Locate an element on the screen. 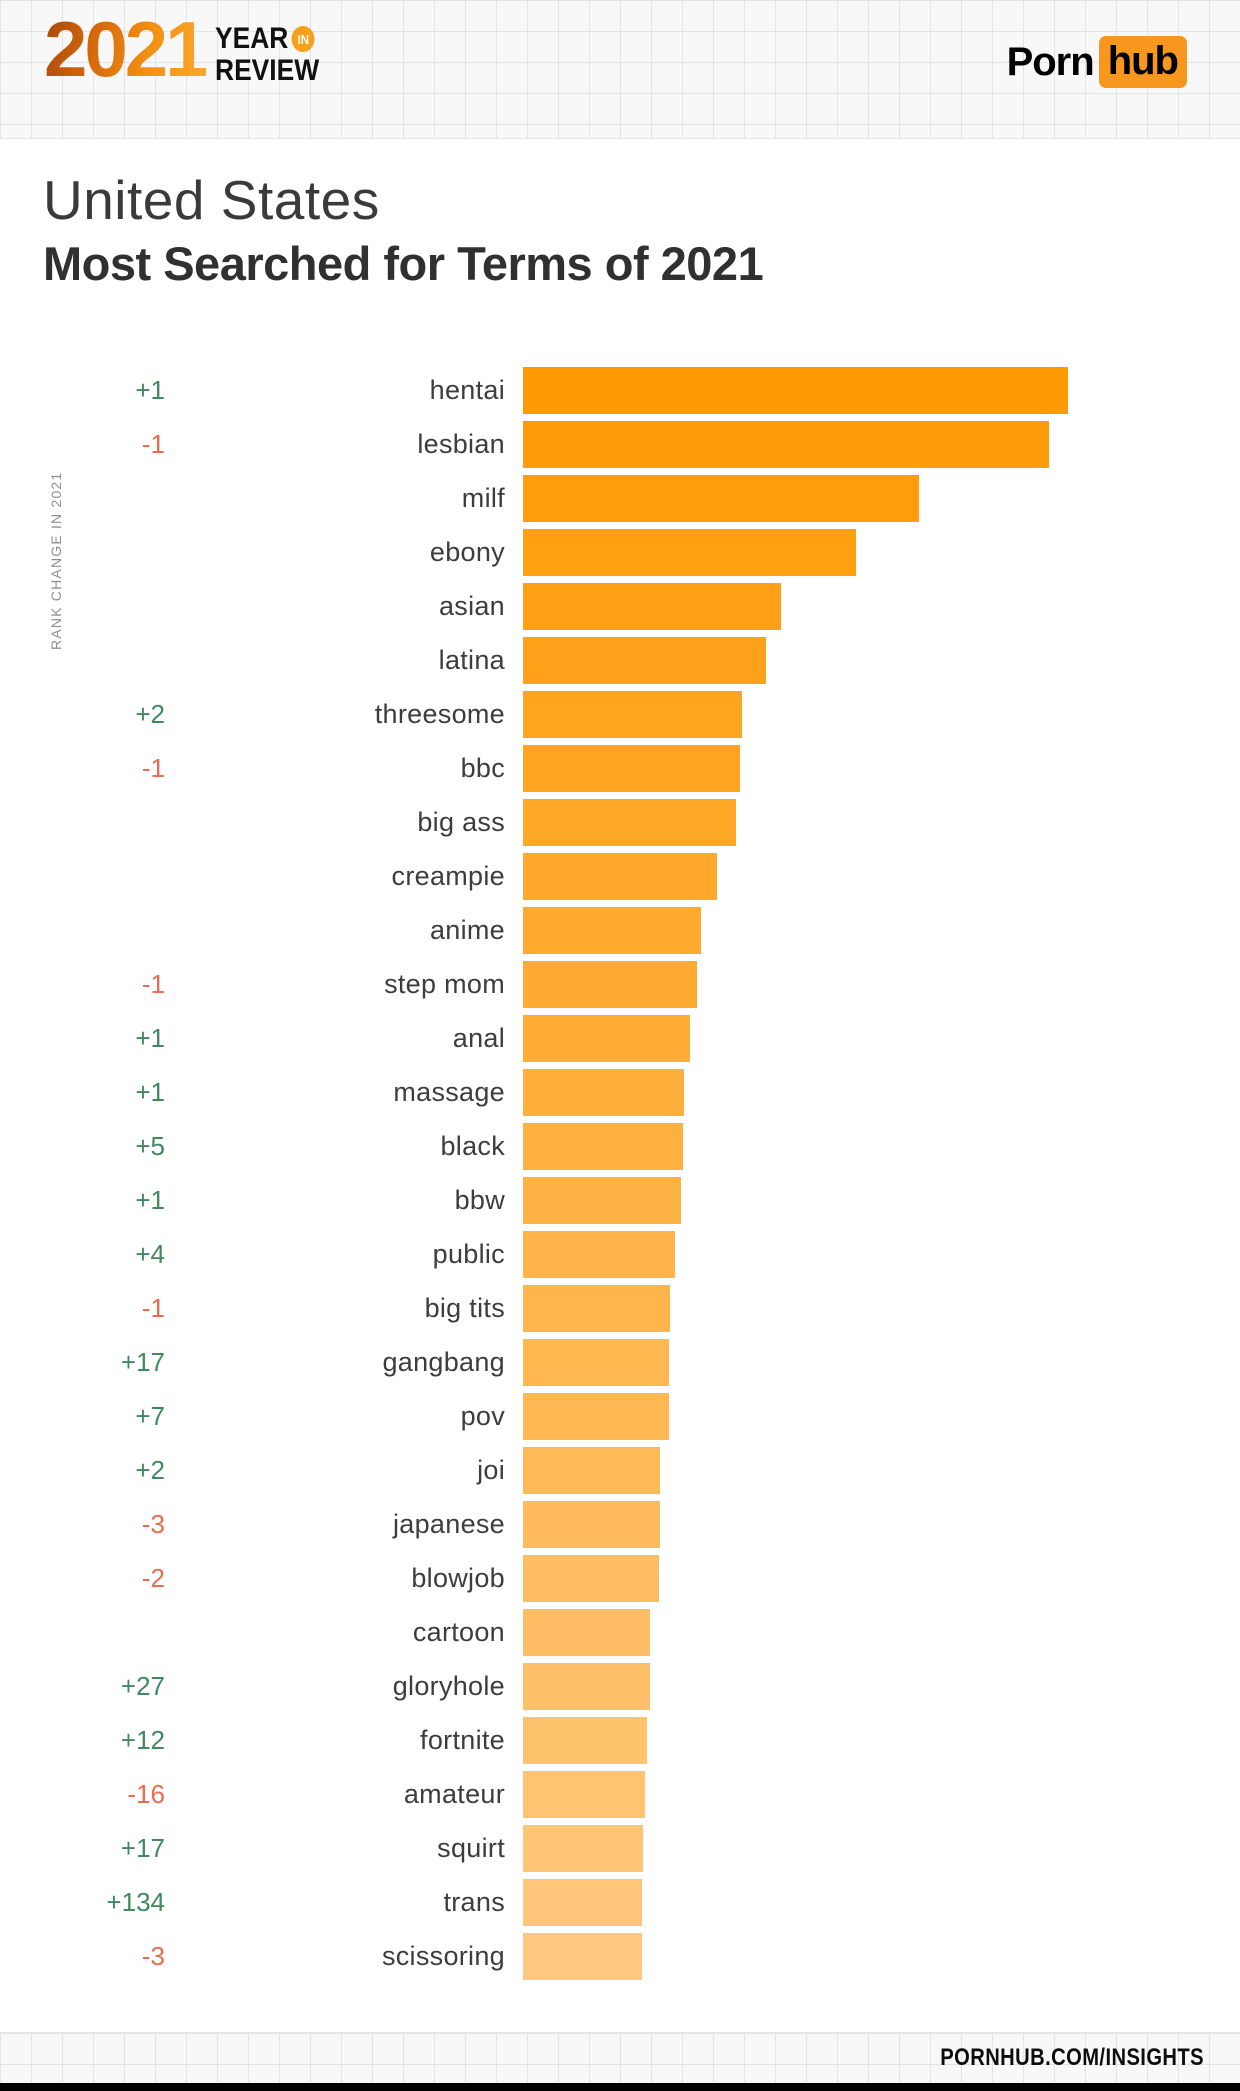  rank-change-value: -16 is located at coordinates (146, 1793).